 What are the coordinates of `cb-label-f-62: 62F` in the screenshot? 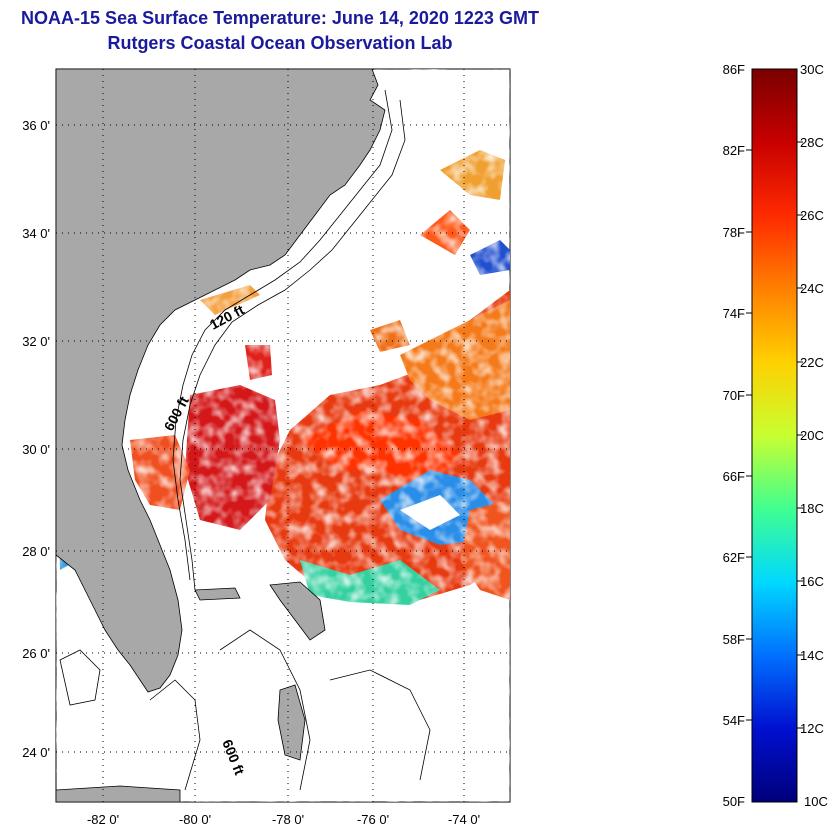 It's located at (734, 557).